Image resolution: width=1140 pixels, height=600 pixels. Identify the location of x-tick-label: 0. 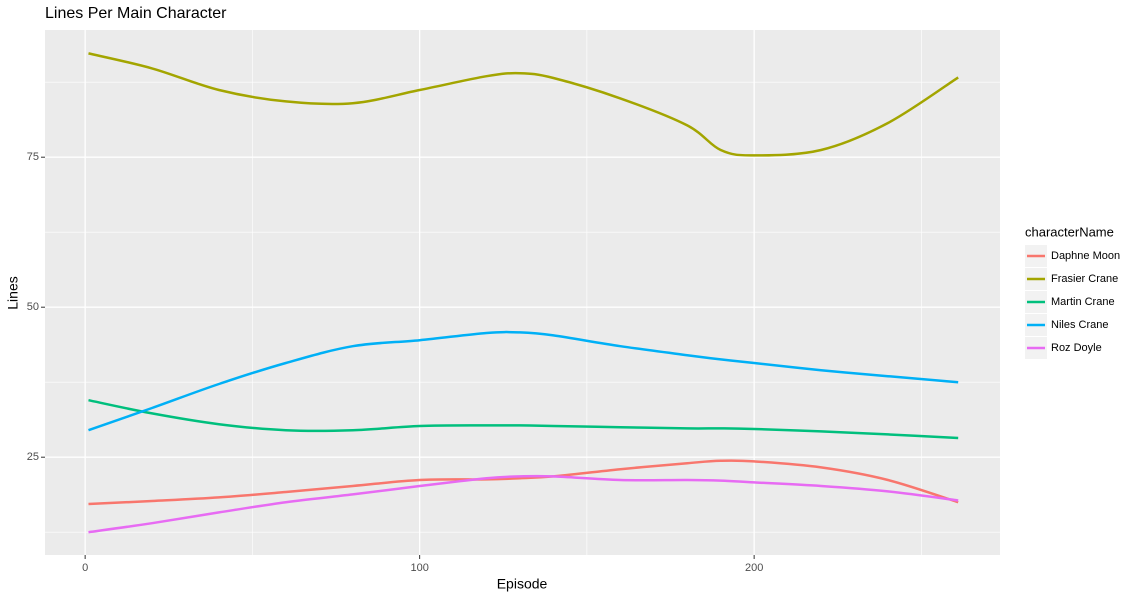
(85, 568).